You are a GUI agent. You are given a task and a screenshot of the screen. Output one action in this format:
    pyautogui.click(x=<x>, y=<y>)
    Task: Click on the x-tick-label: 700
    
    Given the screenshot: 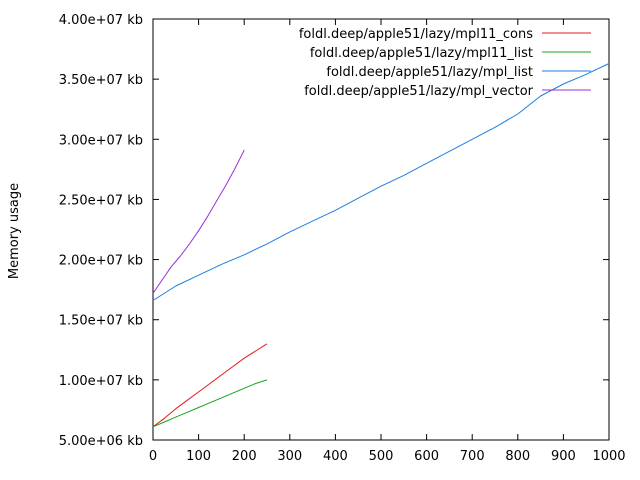 What is the action you would take?
    pyautogui.click(x=472, y=456)
    